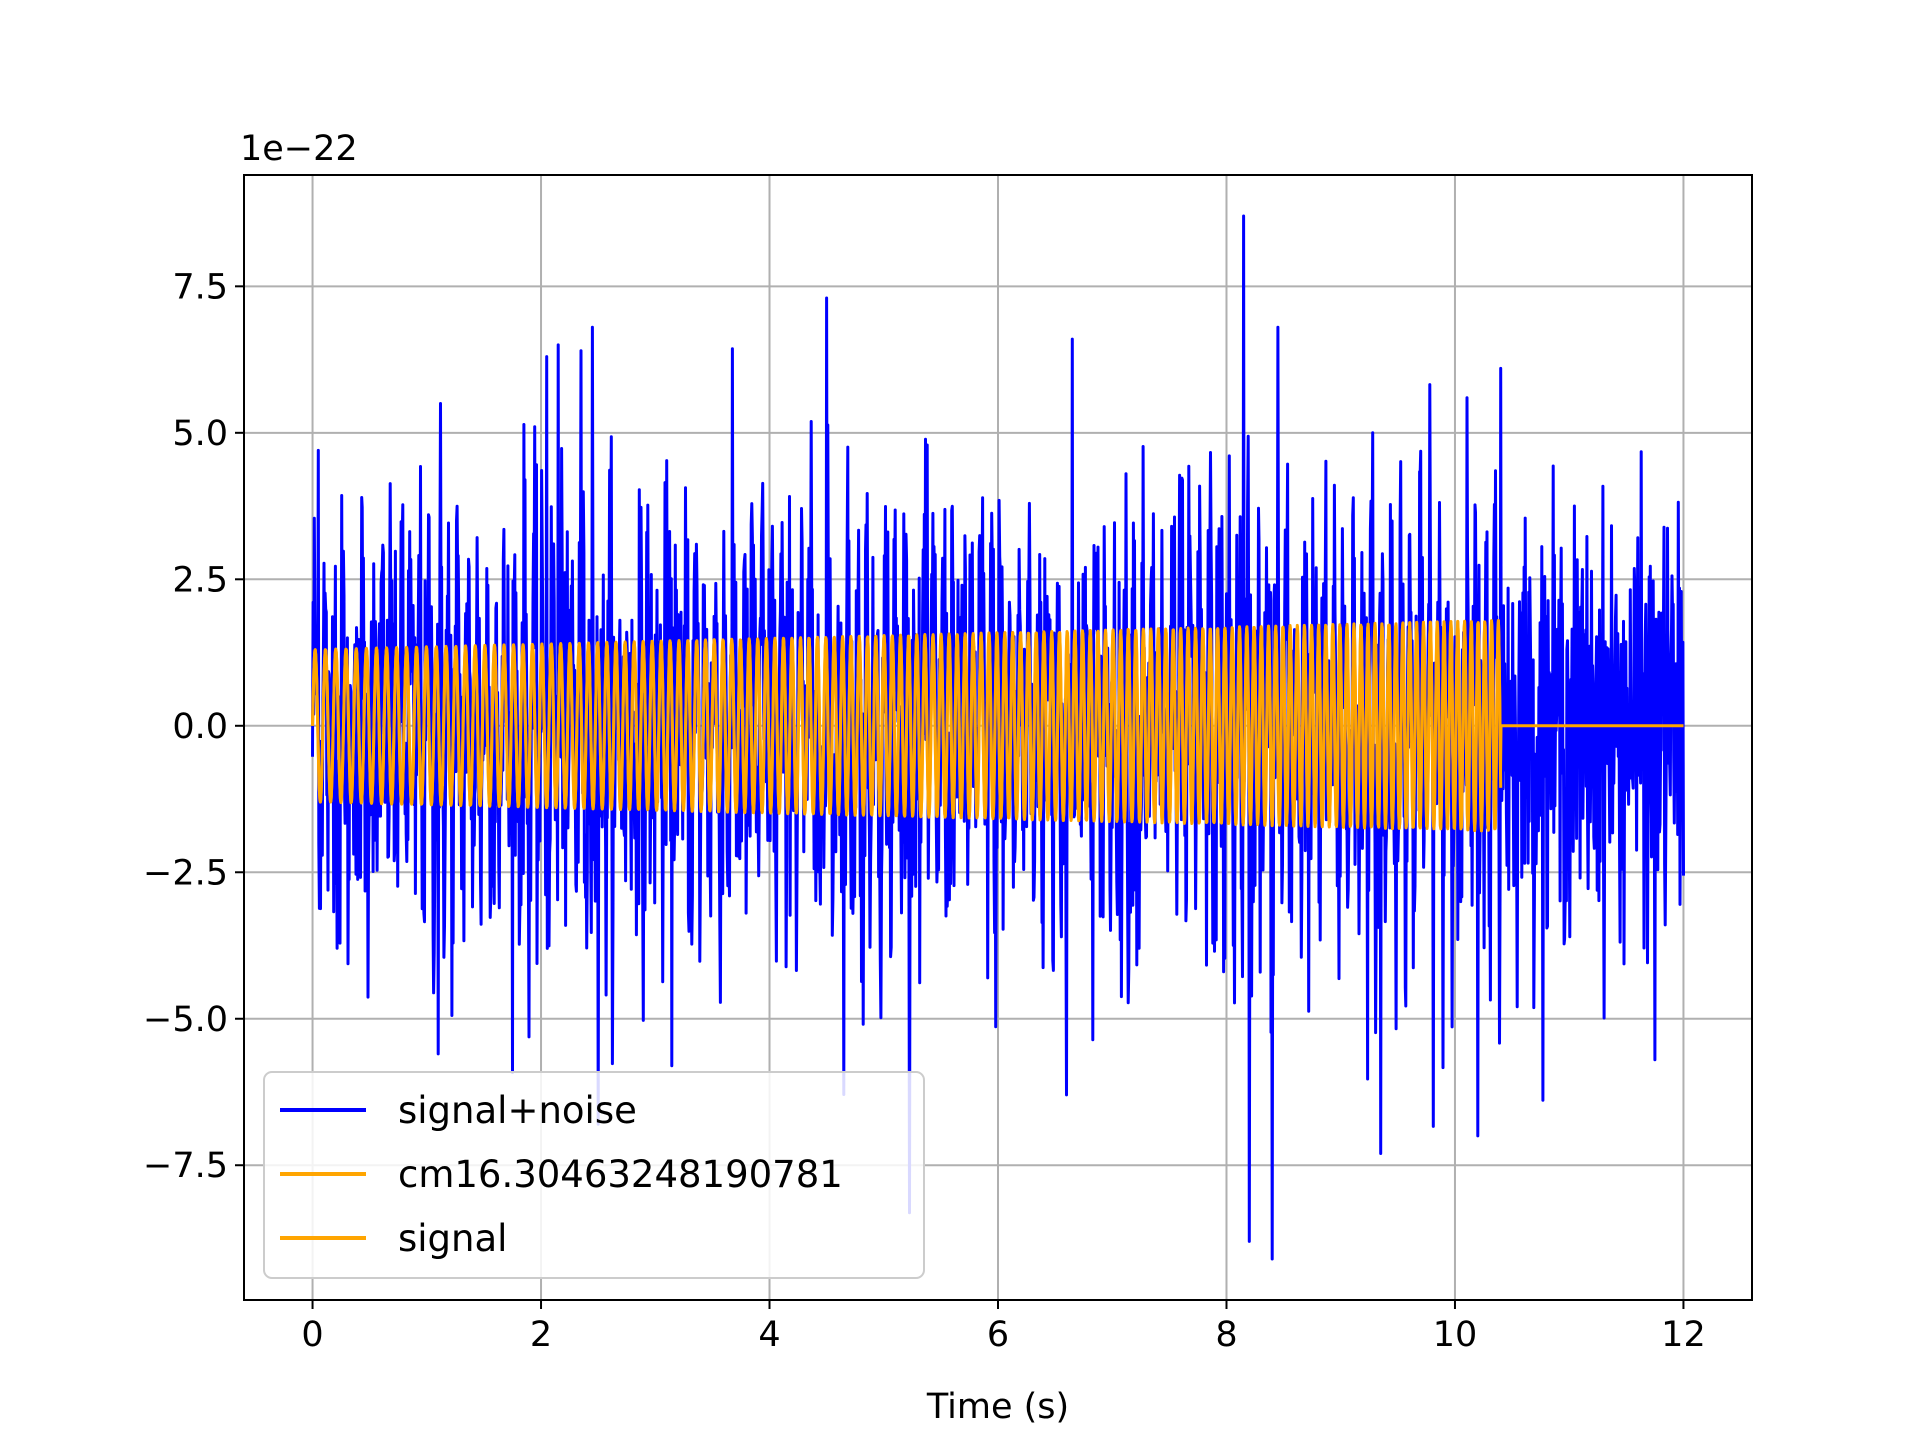  I want to click on legend-label: signal+noise, so click(517, 1110).